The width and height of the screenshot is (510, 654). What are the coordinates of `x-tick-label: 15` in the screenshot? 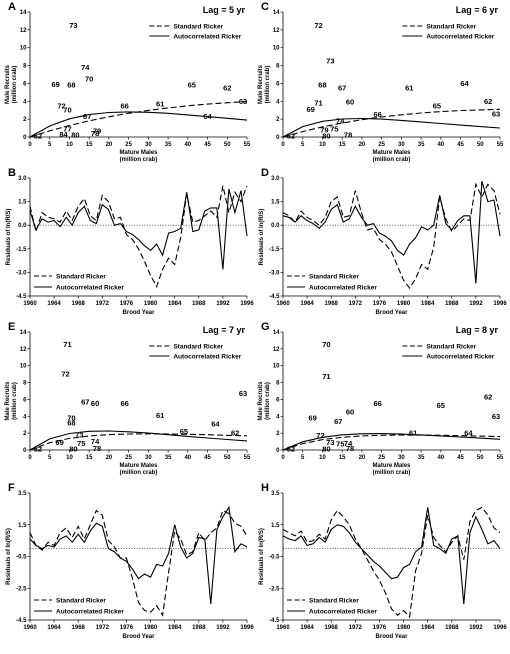 It's located at (89, 458).